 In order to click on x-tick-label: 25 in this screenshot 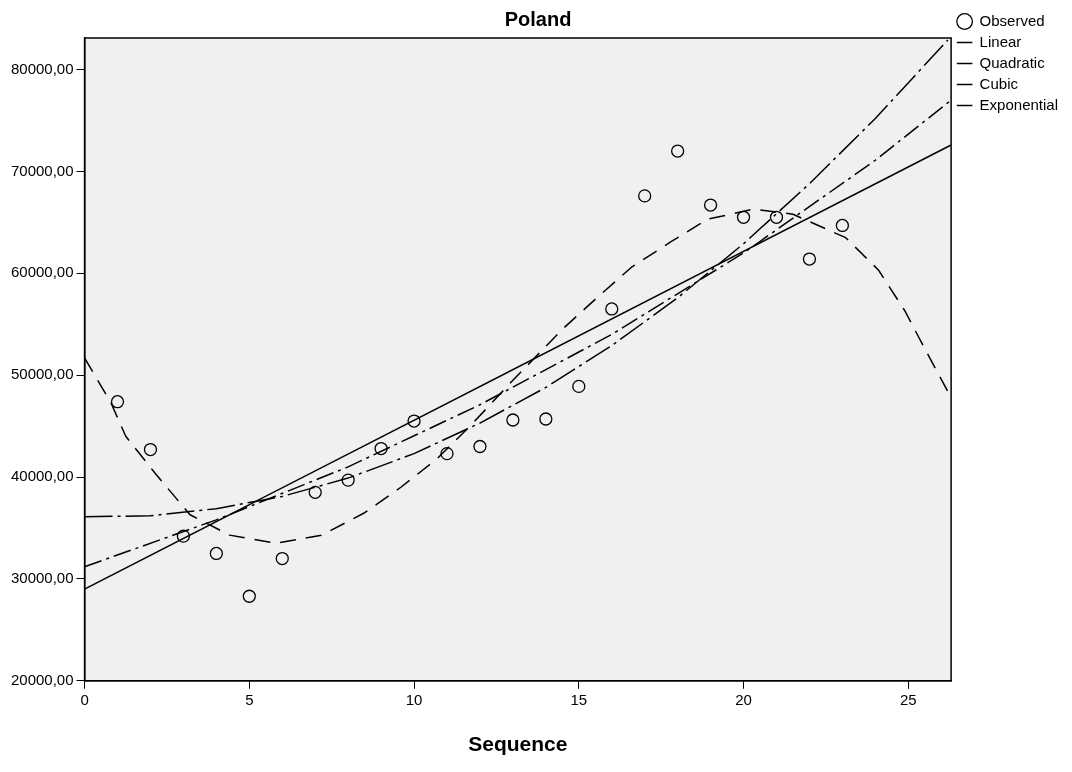, I will do `click(908, 699)`.